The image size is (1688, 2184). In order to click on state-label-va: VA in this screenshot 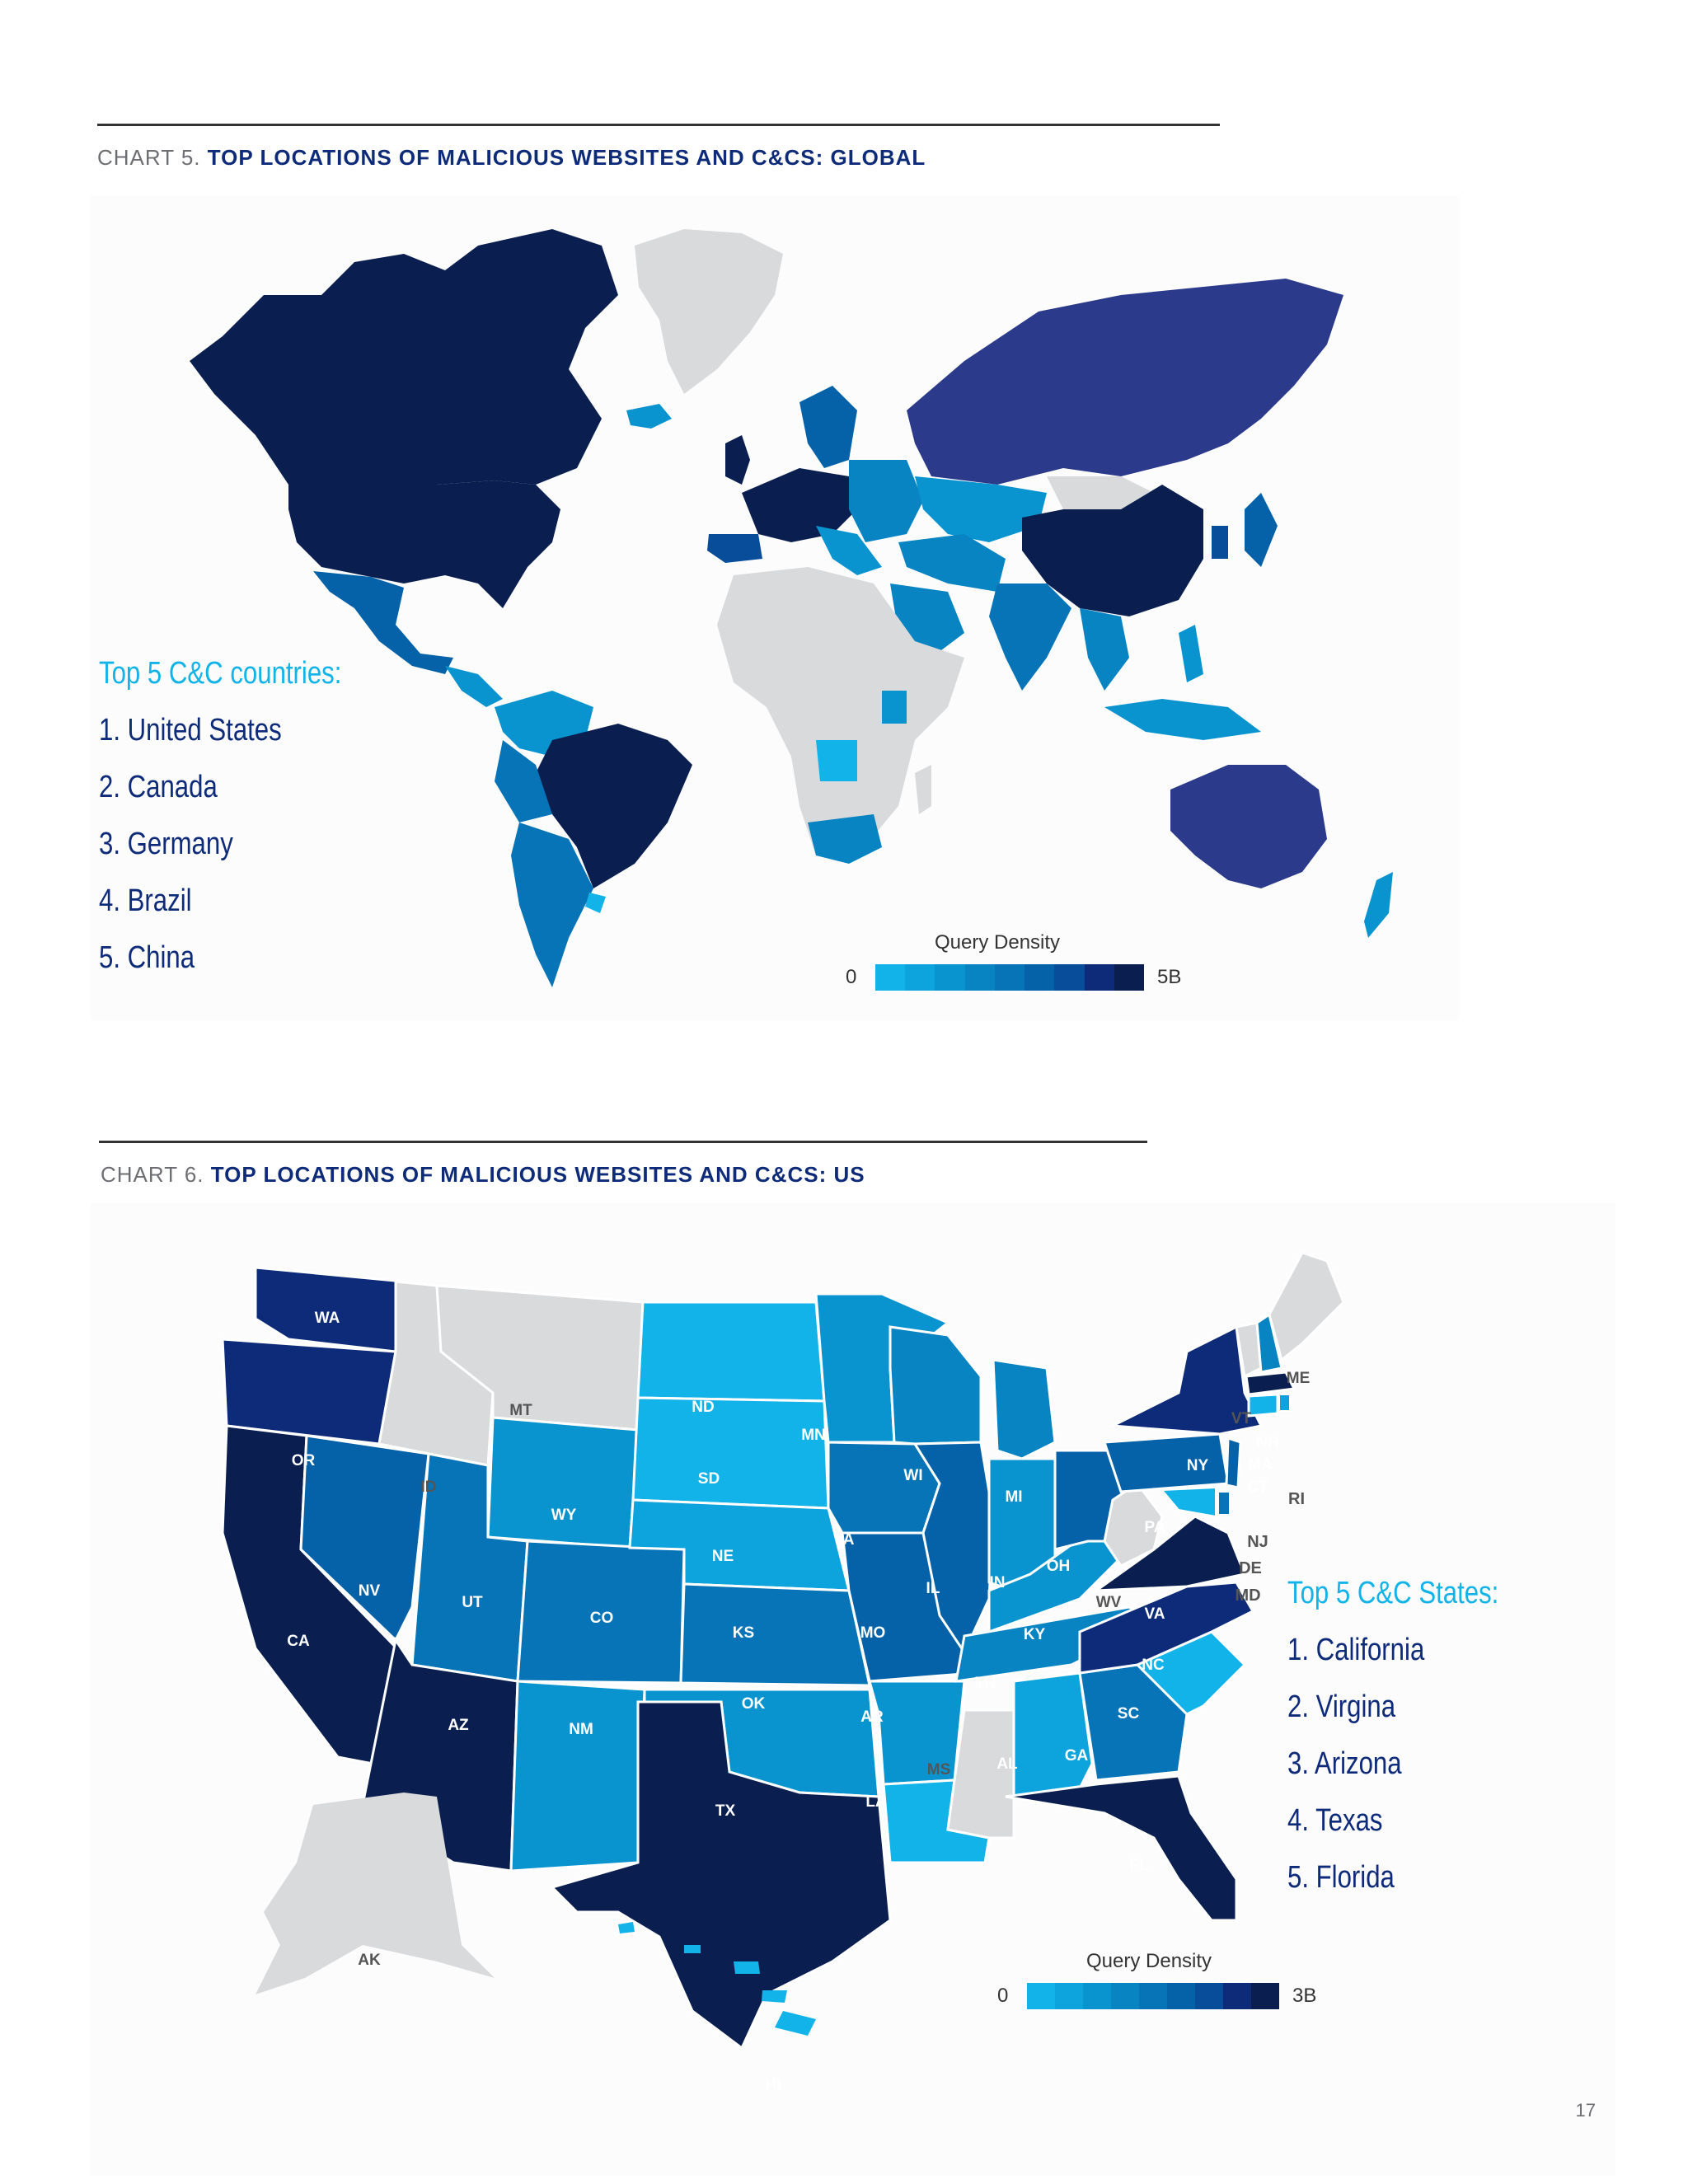, I will do `click(1155, 1614)`.